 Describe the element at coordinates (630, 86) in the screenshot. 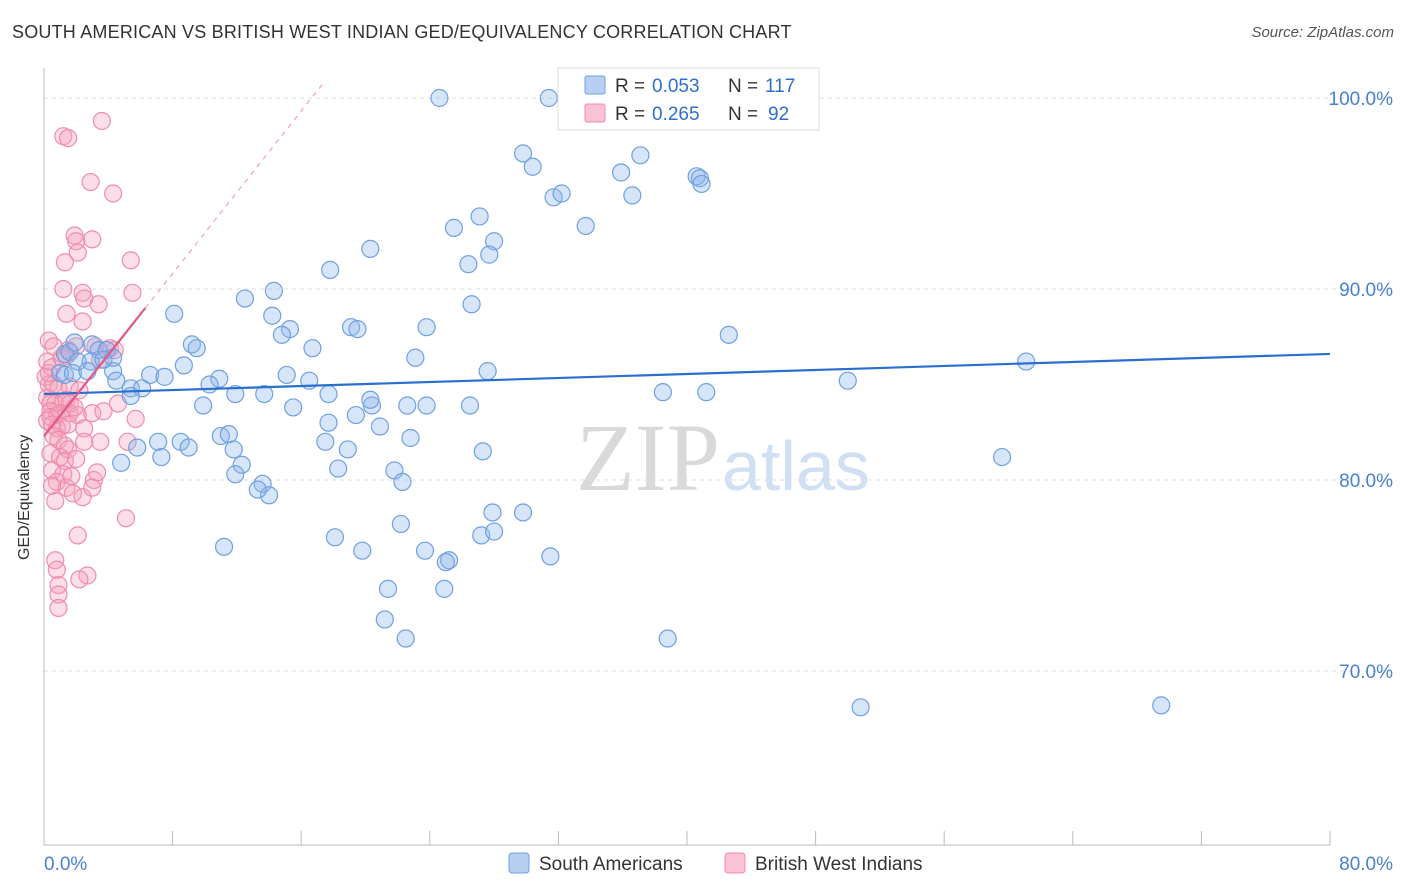

I see `legend-r-label-1: R =` at that location.